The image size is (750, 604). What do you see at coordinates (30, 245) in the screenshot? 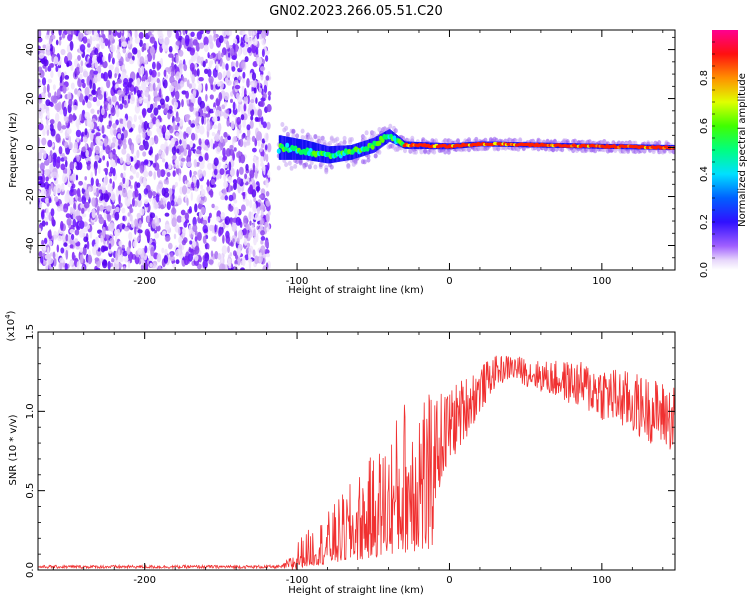
I see `y-tick-label: -40` at bounding box center [30, 245].